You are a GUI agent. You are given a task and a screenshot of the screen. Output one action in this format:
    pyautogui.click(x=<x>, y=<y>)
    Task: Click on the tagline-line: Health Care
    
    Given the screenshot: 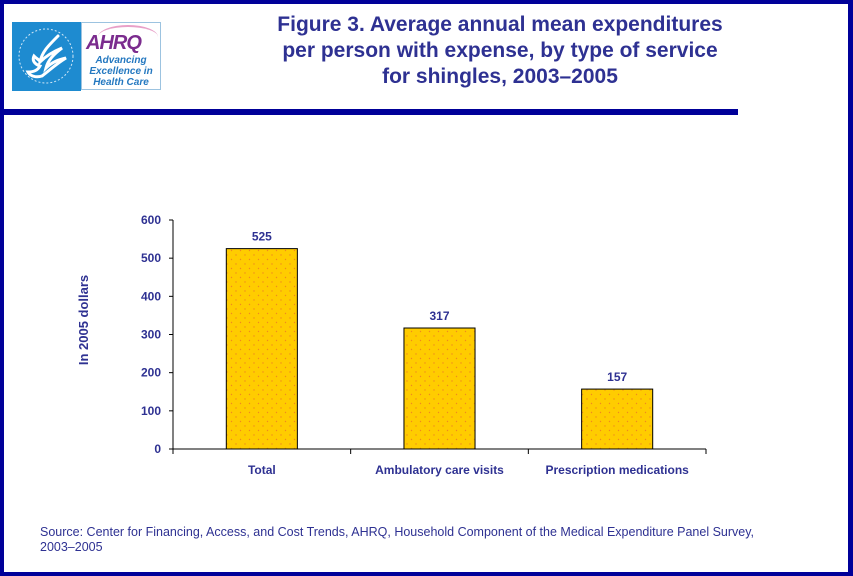 What is the action you would take?
    pyautogui.click(x=121, y=82)
    